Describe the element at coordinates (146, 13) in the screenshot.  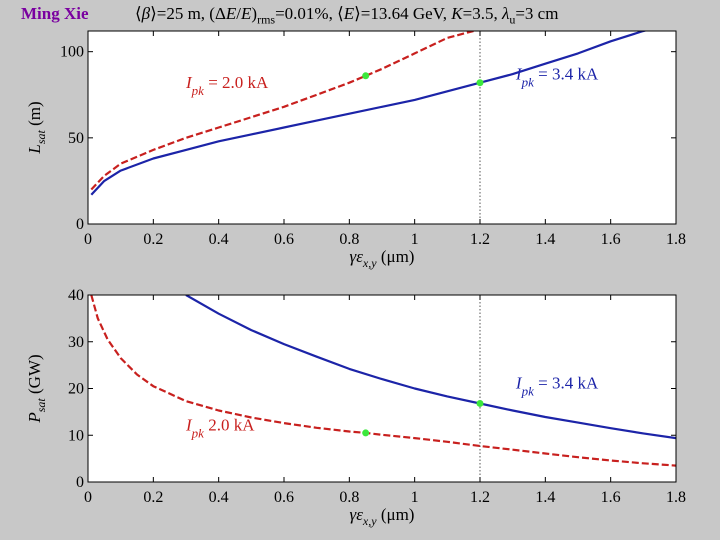
I see `beta-symbol: β` at that location.